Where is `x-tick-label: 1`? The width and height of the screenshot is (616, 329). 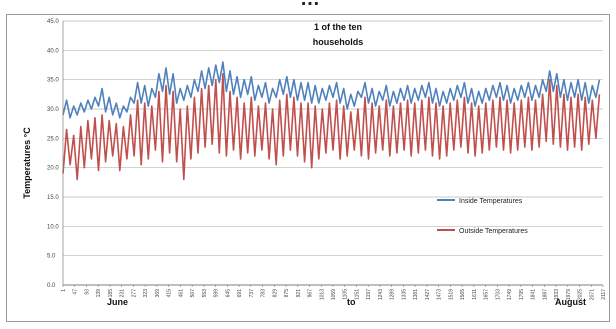 x-tick-label: 1 is located at coordinates (64, 290).